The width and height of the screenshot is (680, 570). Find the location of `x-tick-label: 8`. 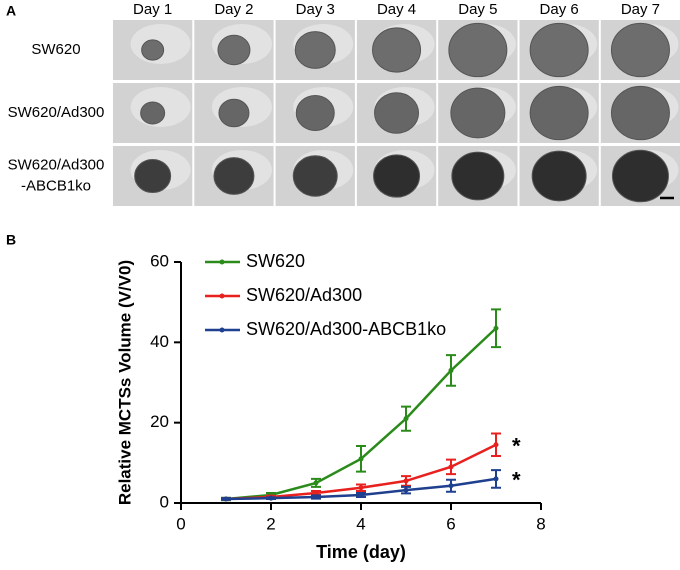

x-tick-label: 8 is located at coordinates (540, 523).